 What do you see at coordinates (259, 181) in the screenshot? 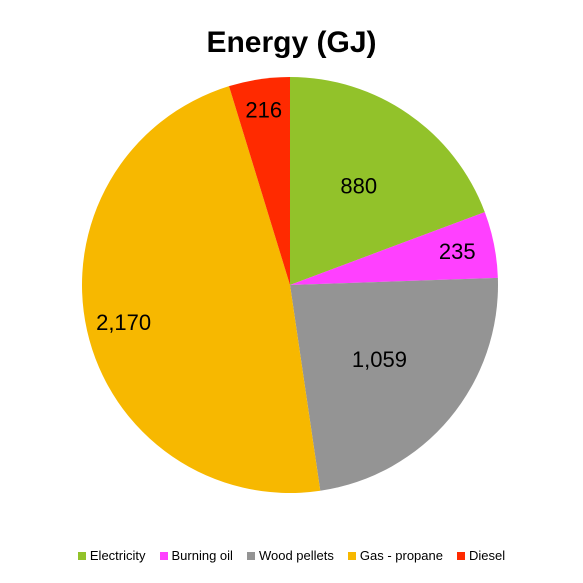
I see `pie-slice-diesel` at bounding box center [259, 181].